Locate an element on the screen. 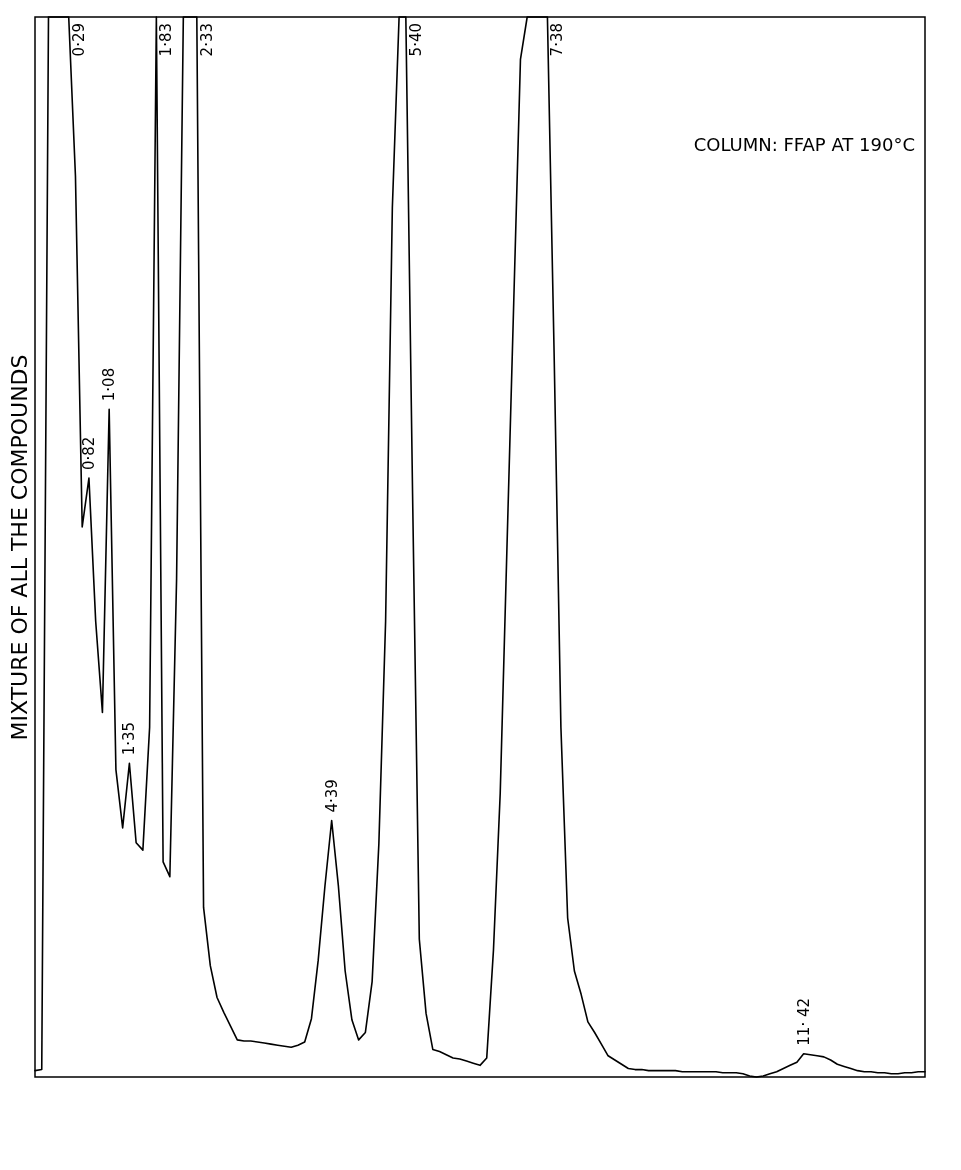 The height and width of the screenshot is (1170, 961). annotation: 4·39 is located at coordinates (331, 796).